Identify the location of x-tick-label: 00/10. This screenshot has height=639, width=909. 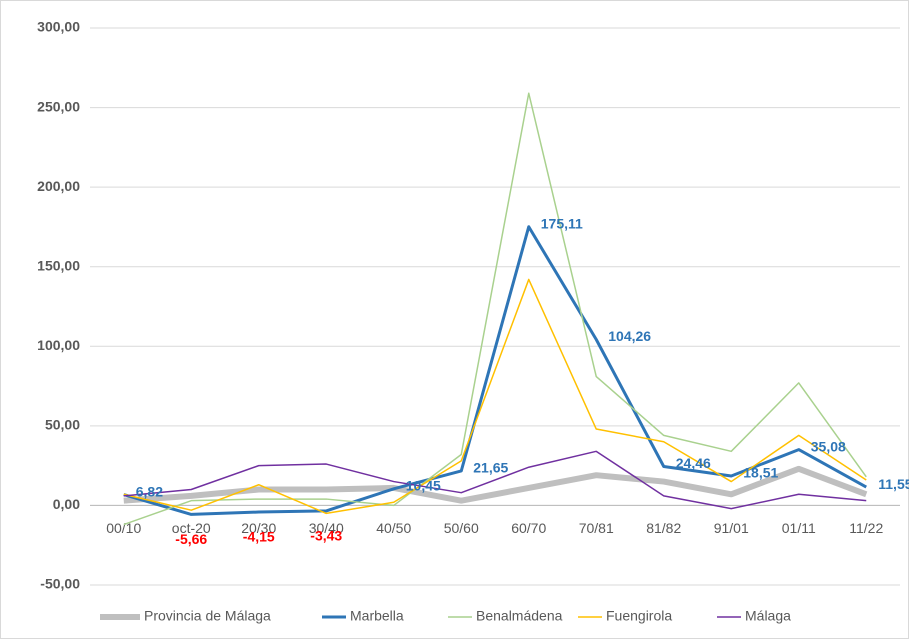
(123, 528).